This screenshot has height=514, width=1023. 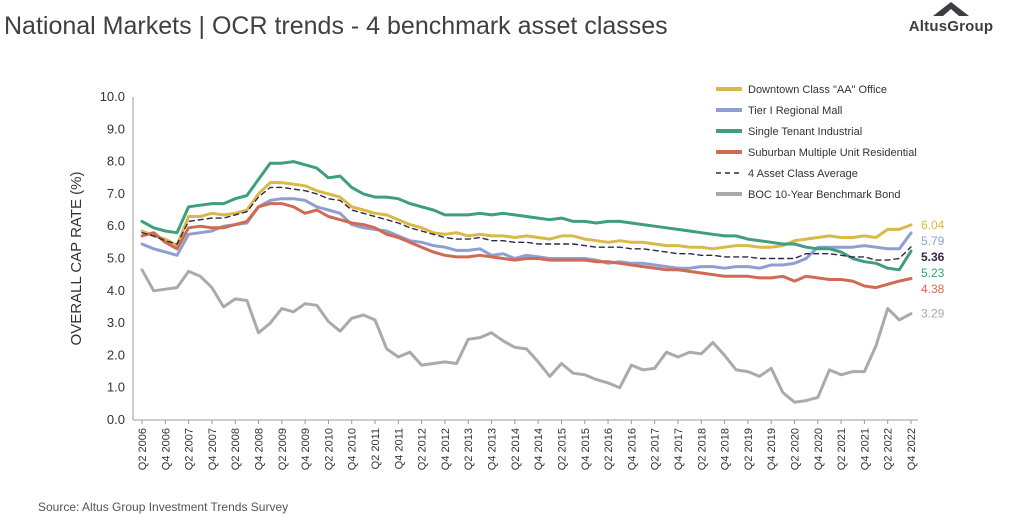 I want to click on x-tick-label: Q4 2017, so click(x=679, y=449).